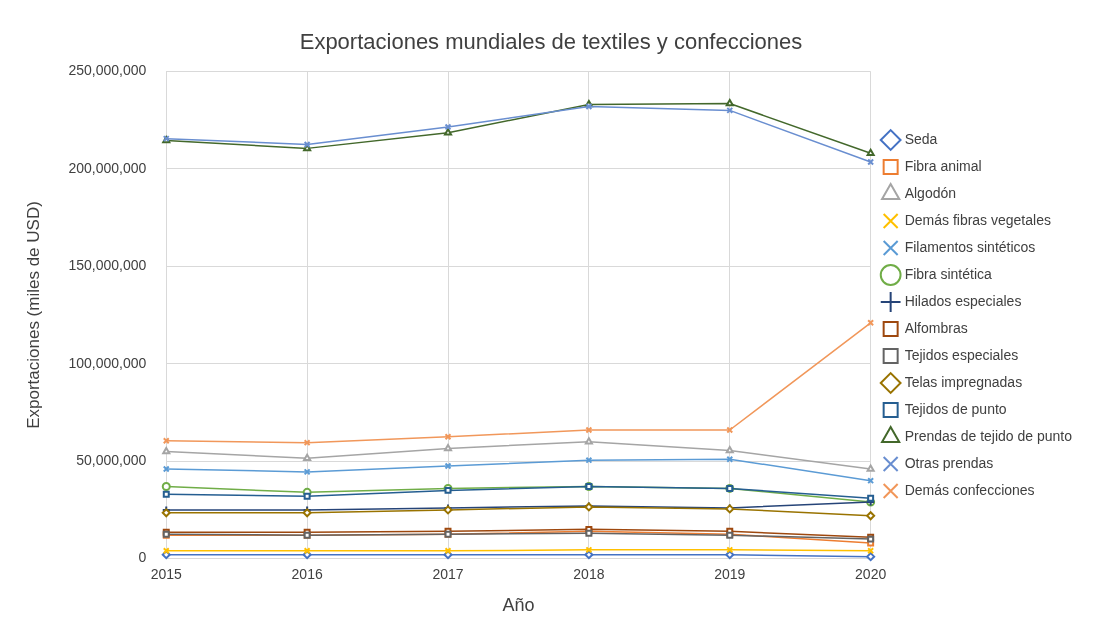 This screenshot has width=1102, height=631. Describe the element at coordinates (518, 605) in the screenshot. I see `x-axis-title: Año` at that location.